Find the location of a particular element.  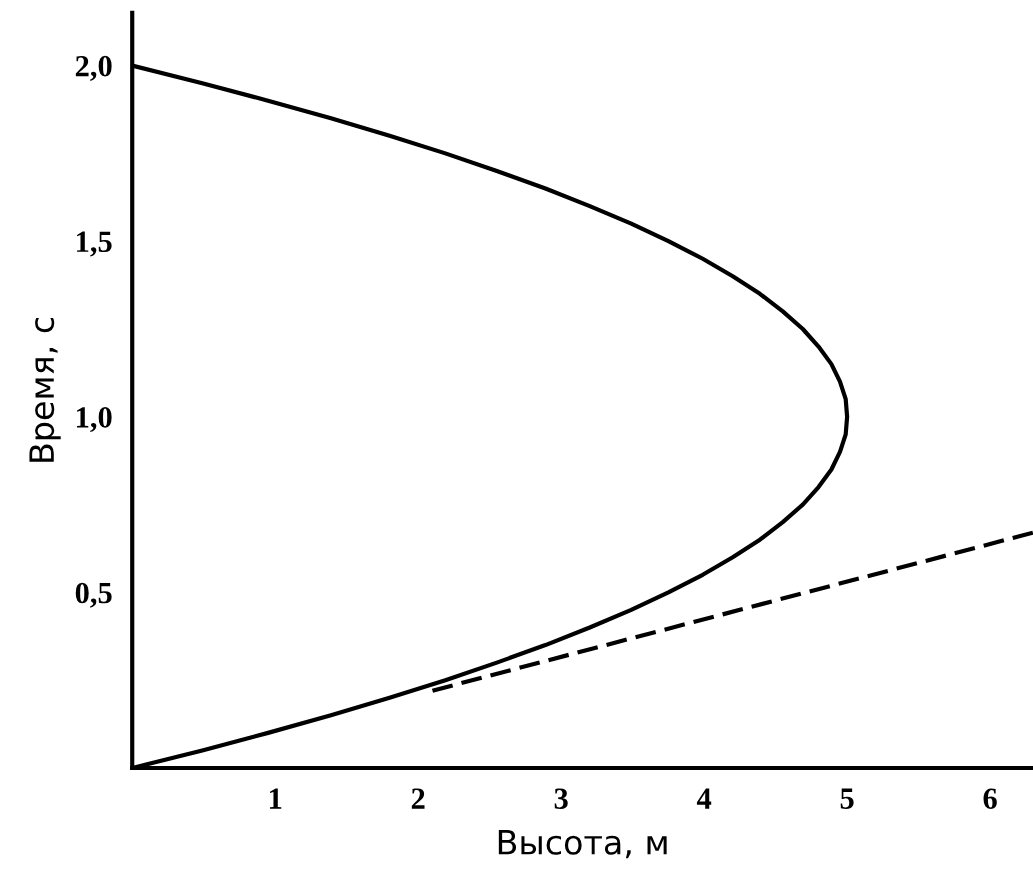

x-tick-label: 1 is located at coordinates (276, 798).